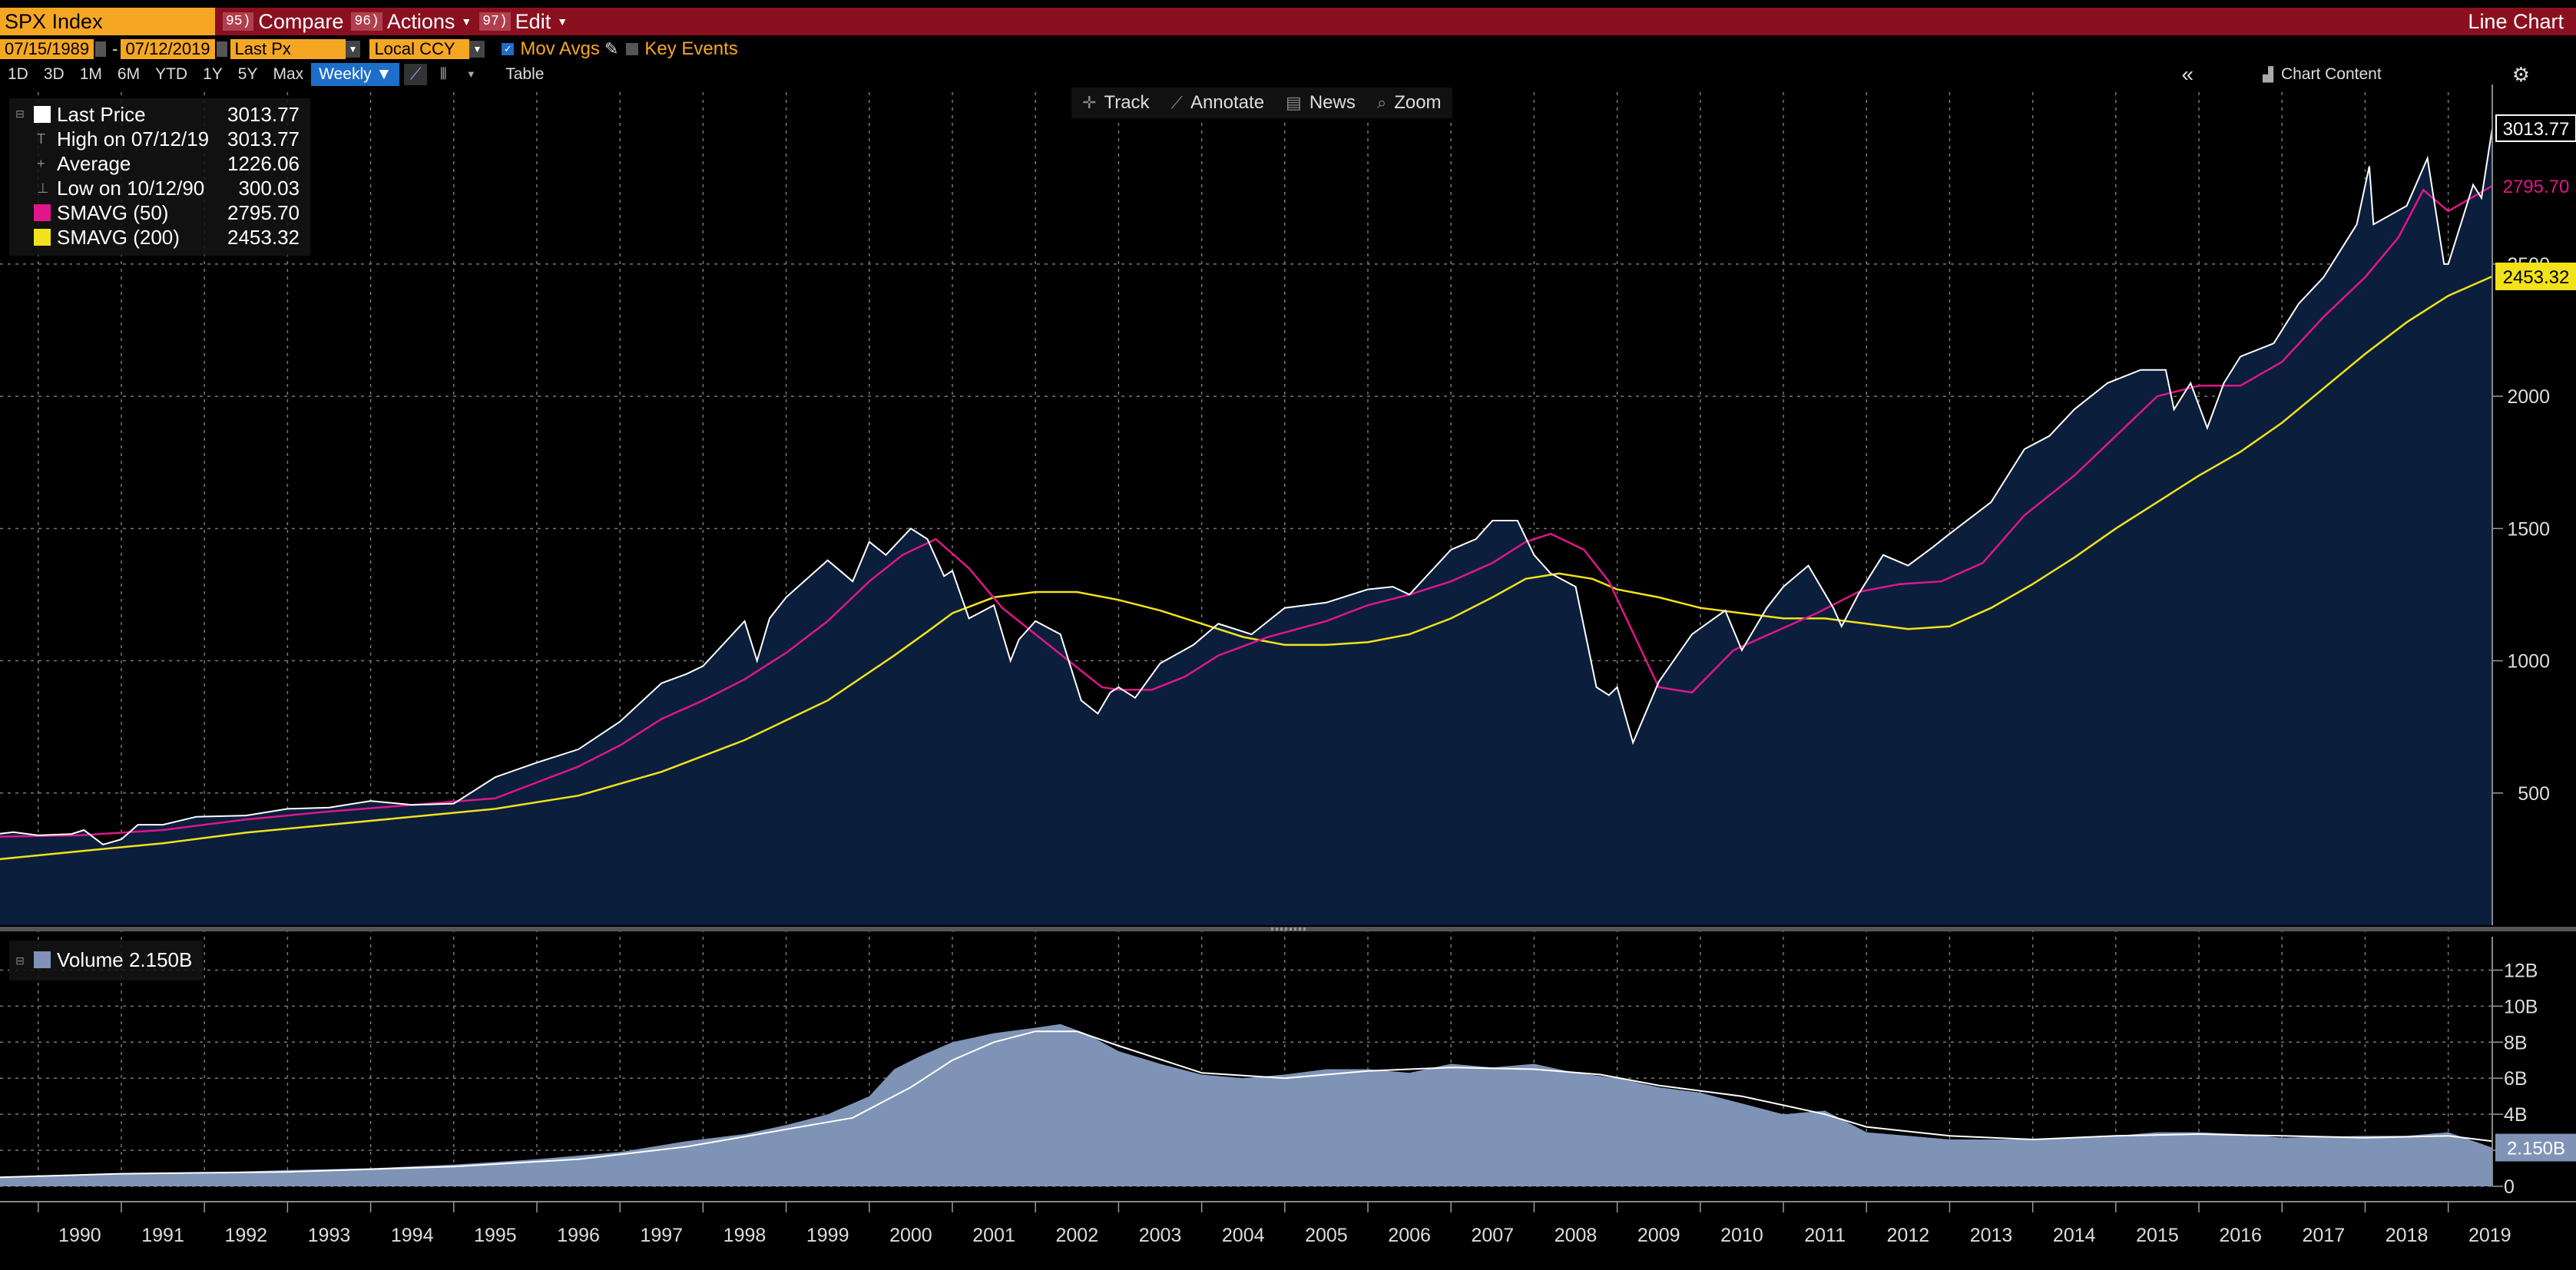 This screenshot has width=2576, height=1270. What do you see at coordinates (1218, 103) in the screenshot?
I see `annotate-tool: ⟋ Annotate` at bounding box center [1218, 103].